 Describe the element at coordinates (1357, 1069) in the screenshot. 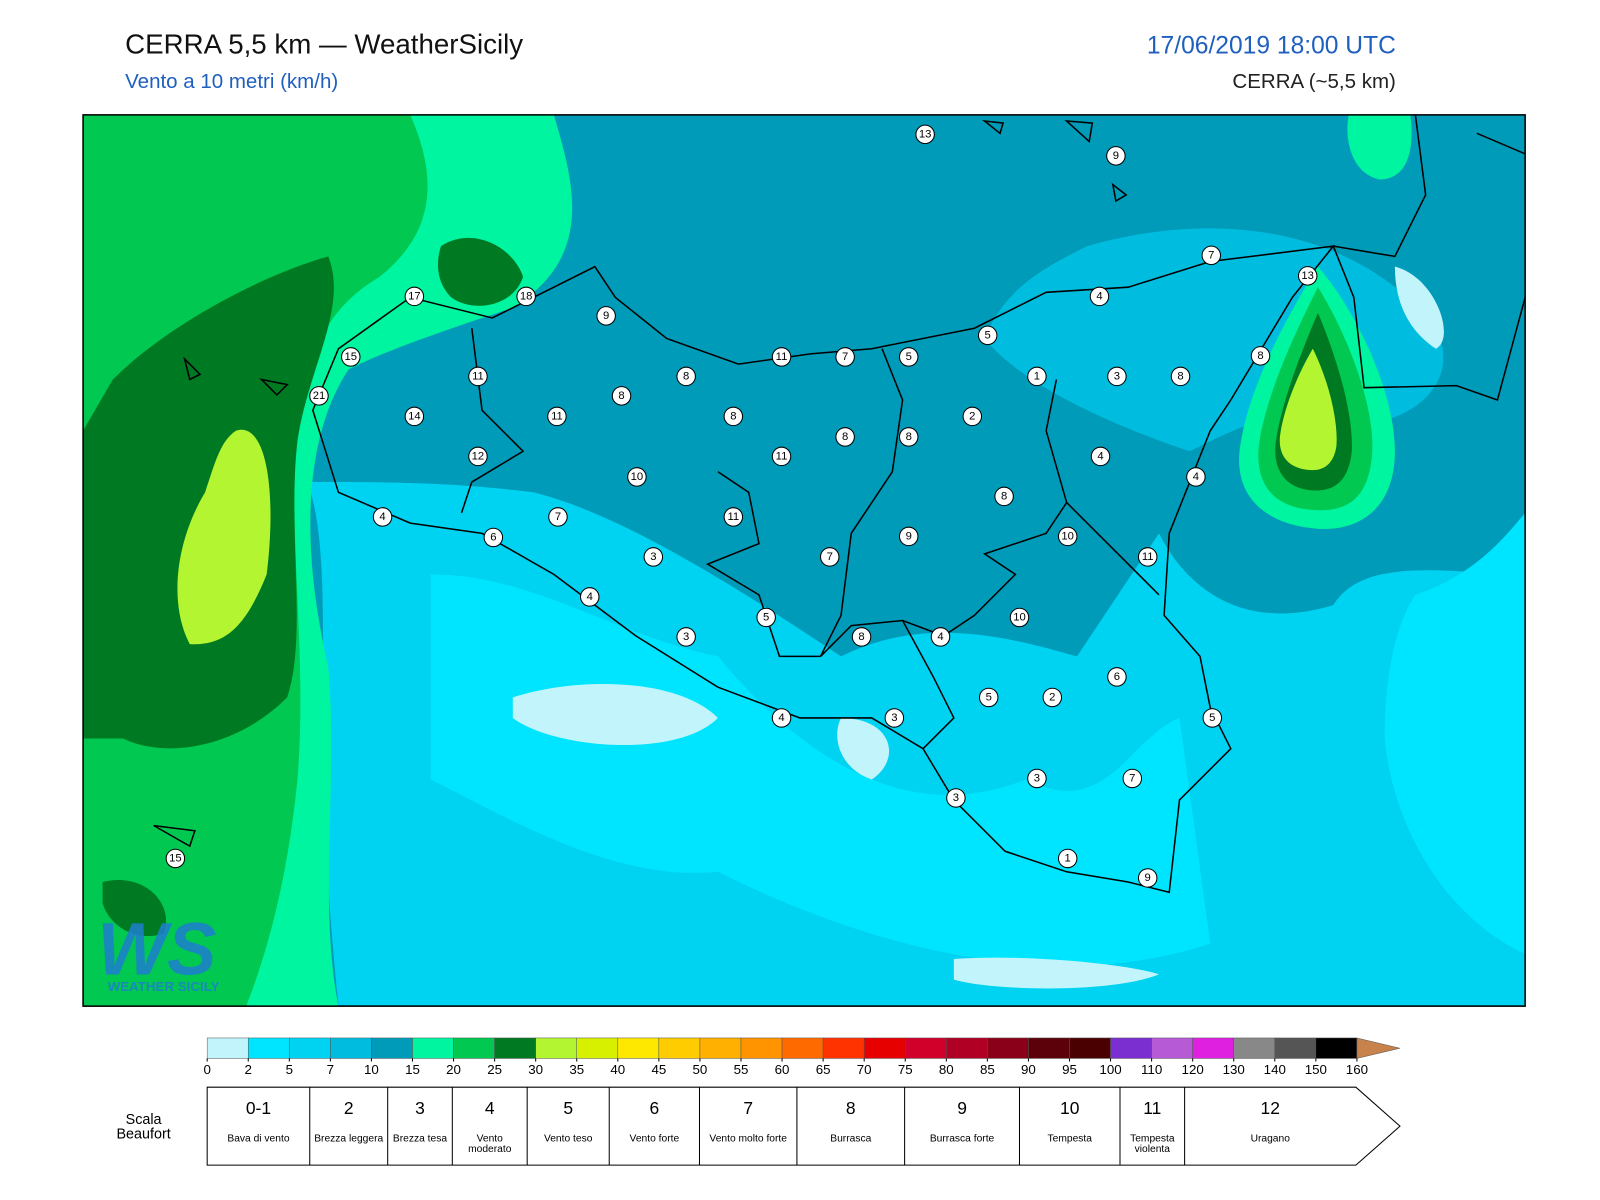

I see `colorbar-tick-label: 160` at that location.